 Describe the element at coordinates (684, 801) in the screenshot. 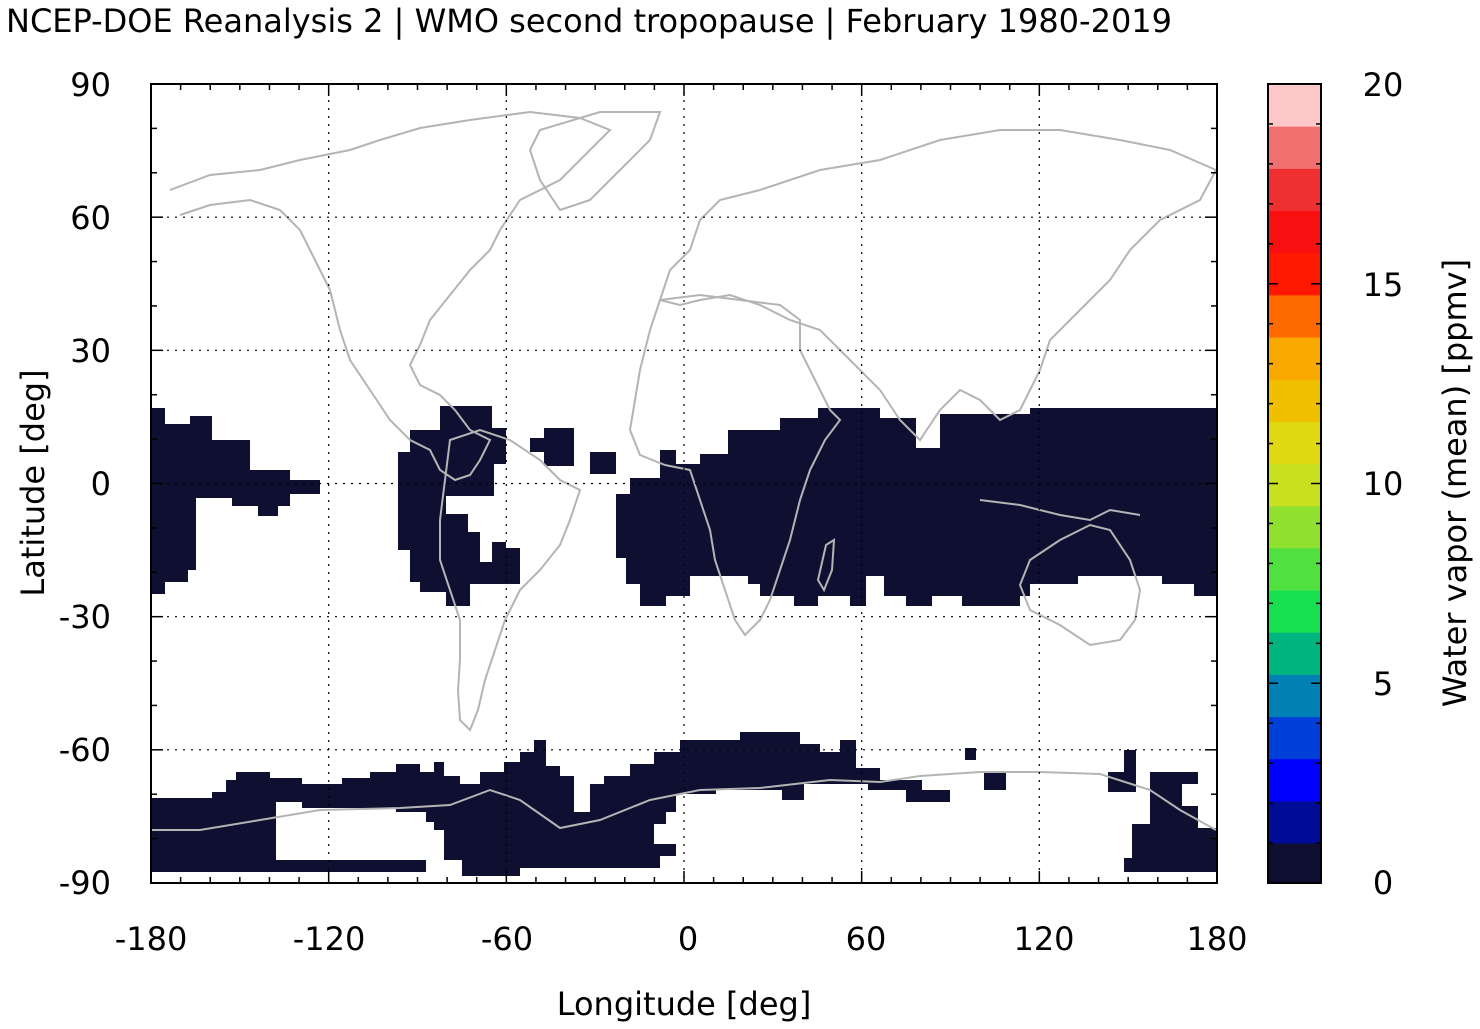

I see `coastline-antarctica` at that location.